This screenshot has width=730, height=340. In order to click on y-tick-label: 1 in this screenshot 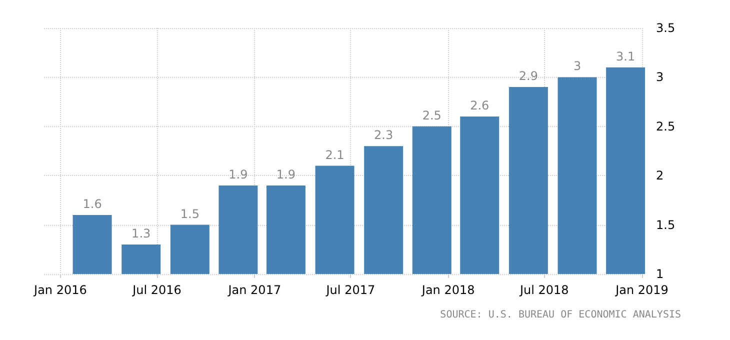, I will do `click(660, 274)`.